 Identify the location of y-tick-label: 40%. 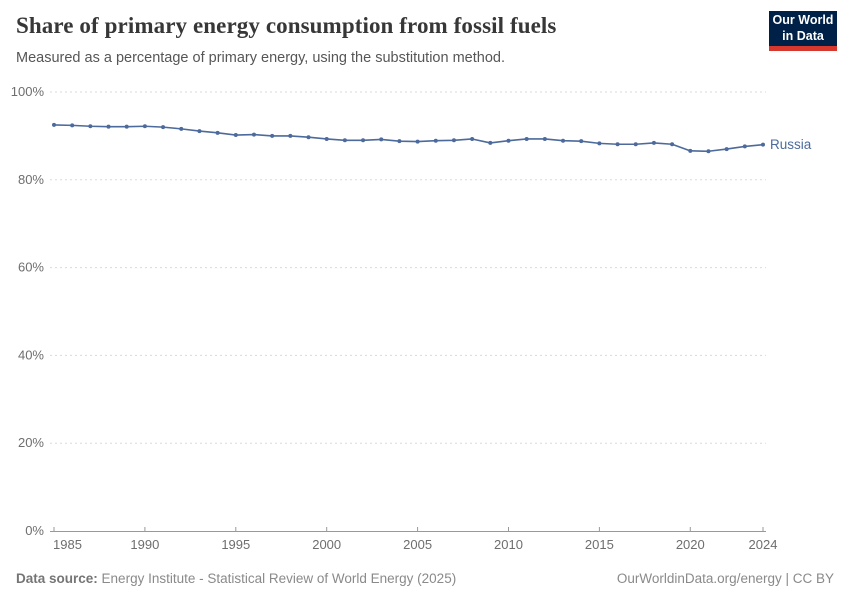
(31, 354).